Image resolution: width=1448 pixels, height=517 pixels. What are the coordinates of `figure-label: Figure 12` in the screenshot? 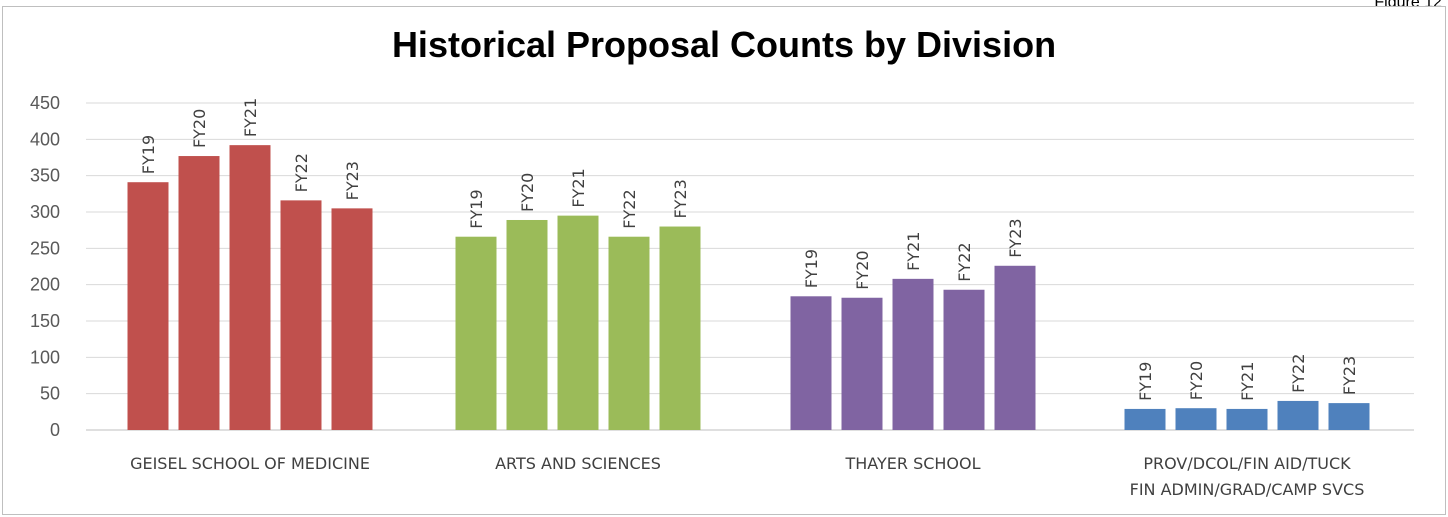 It's located at (1408, 6).